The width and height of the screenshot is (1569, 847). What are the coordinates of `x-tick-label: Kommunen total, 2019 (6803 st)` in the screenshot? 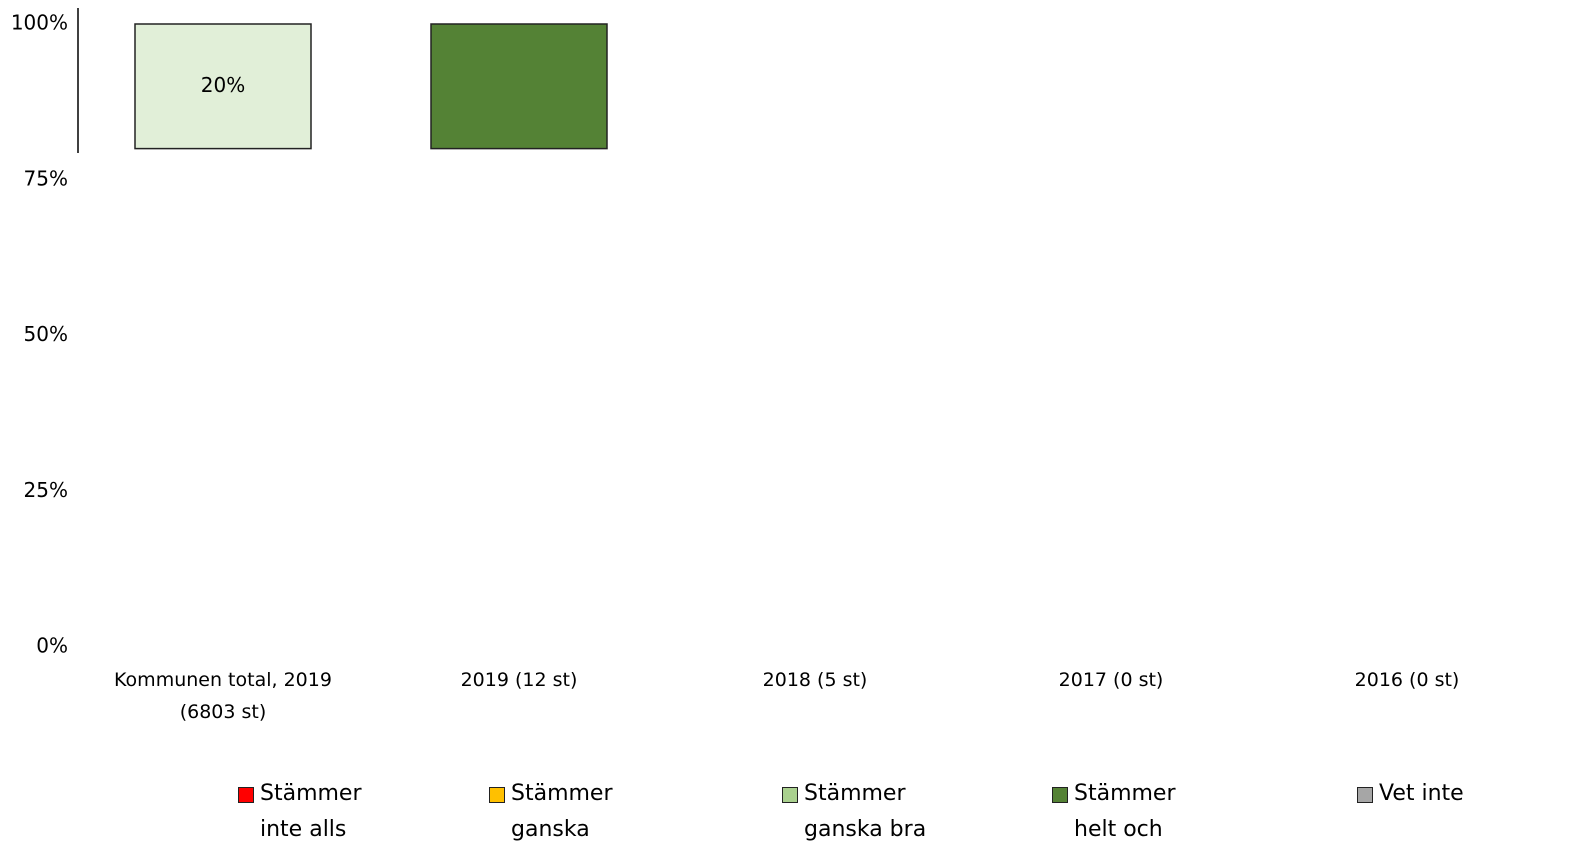 It's located at (223, 696).